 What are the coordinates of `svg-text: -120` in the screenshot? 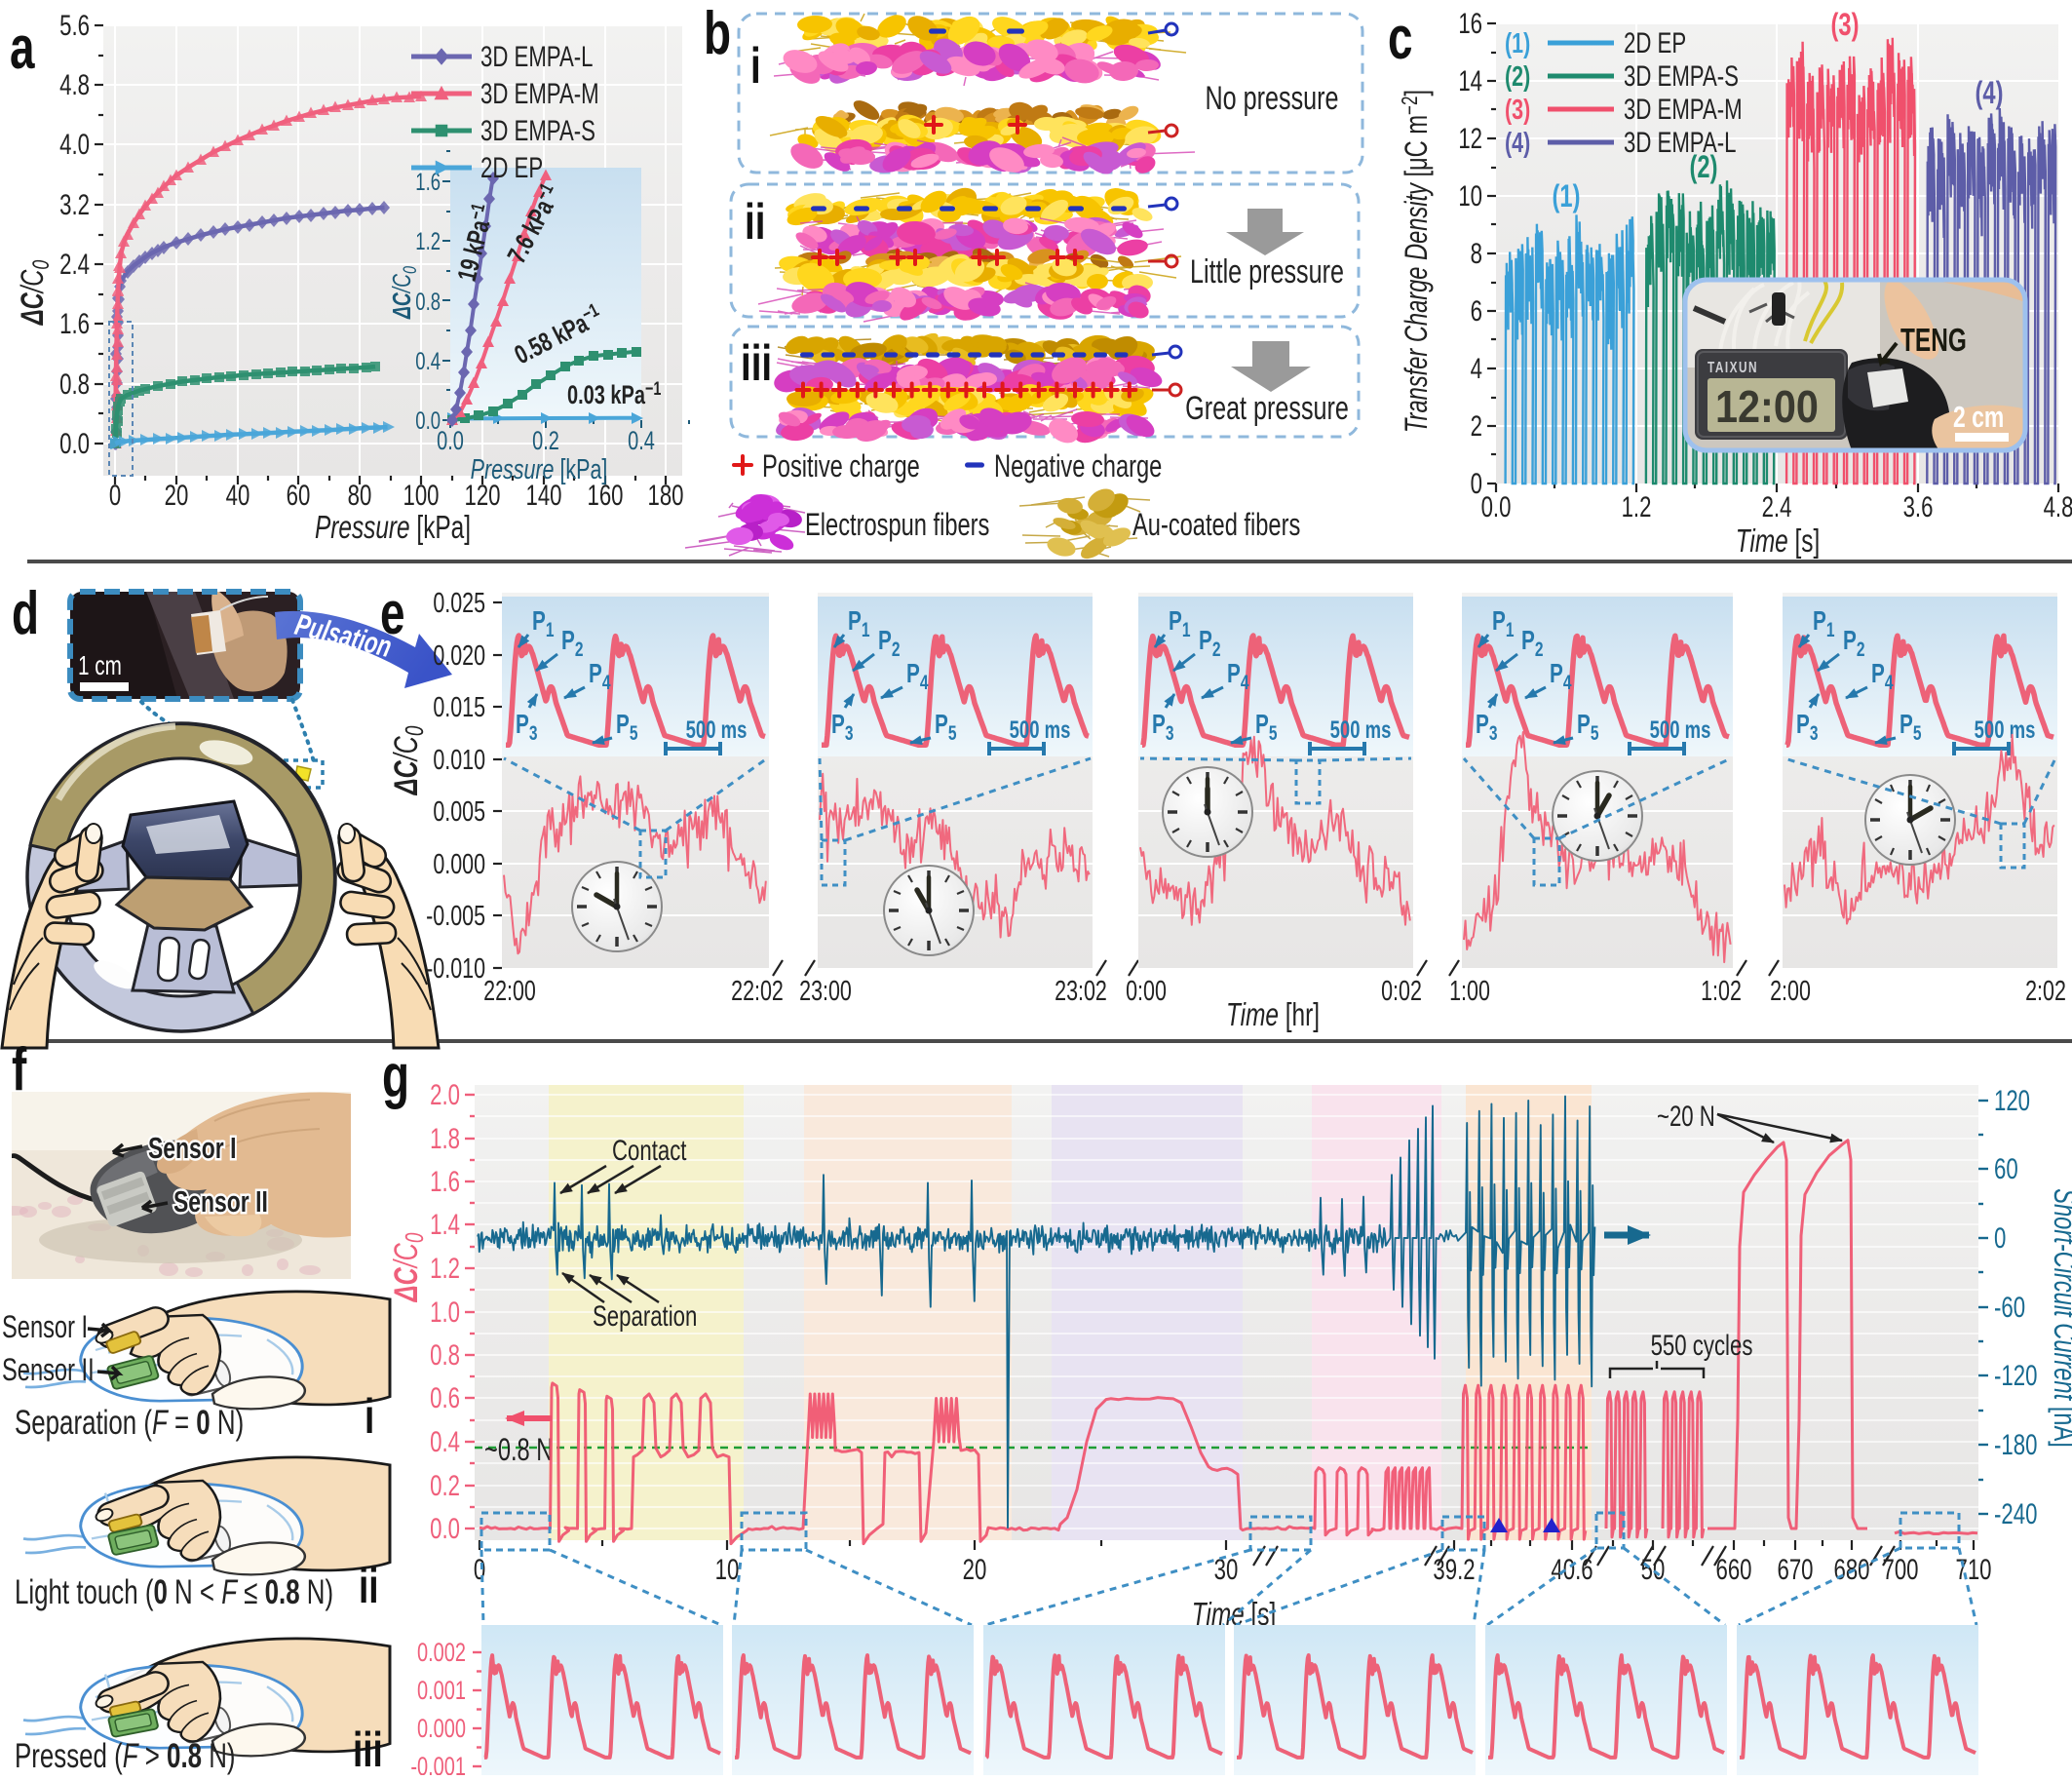 It's located at (2015, 1376).